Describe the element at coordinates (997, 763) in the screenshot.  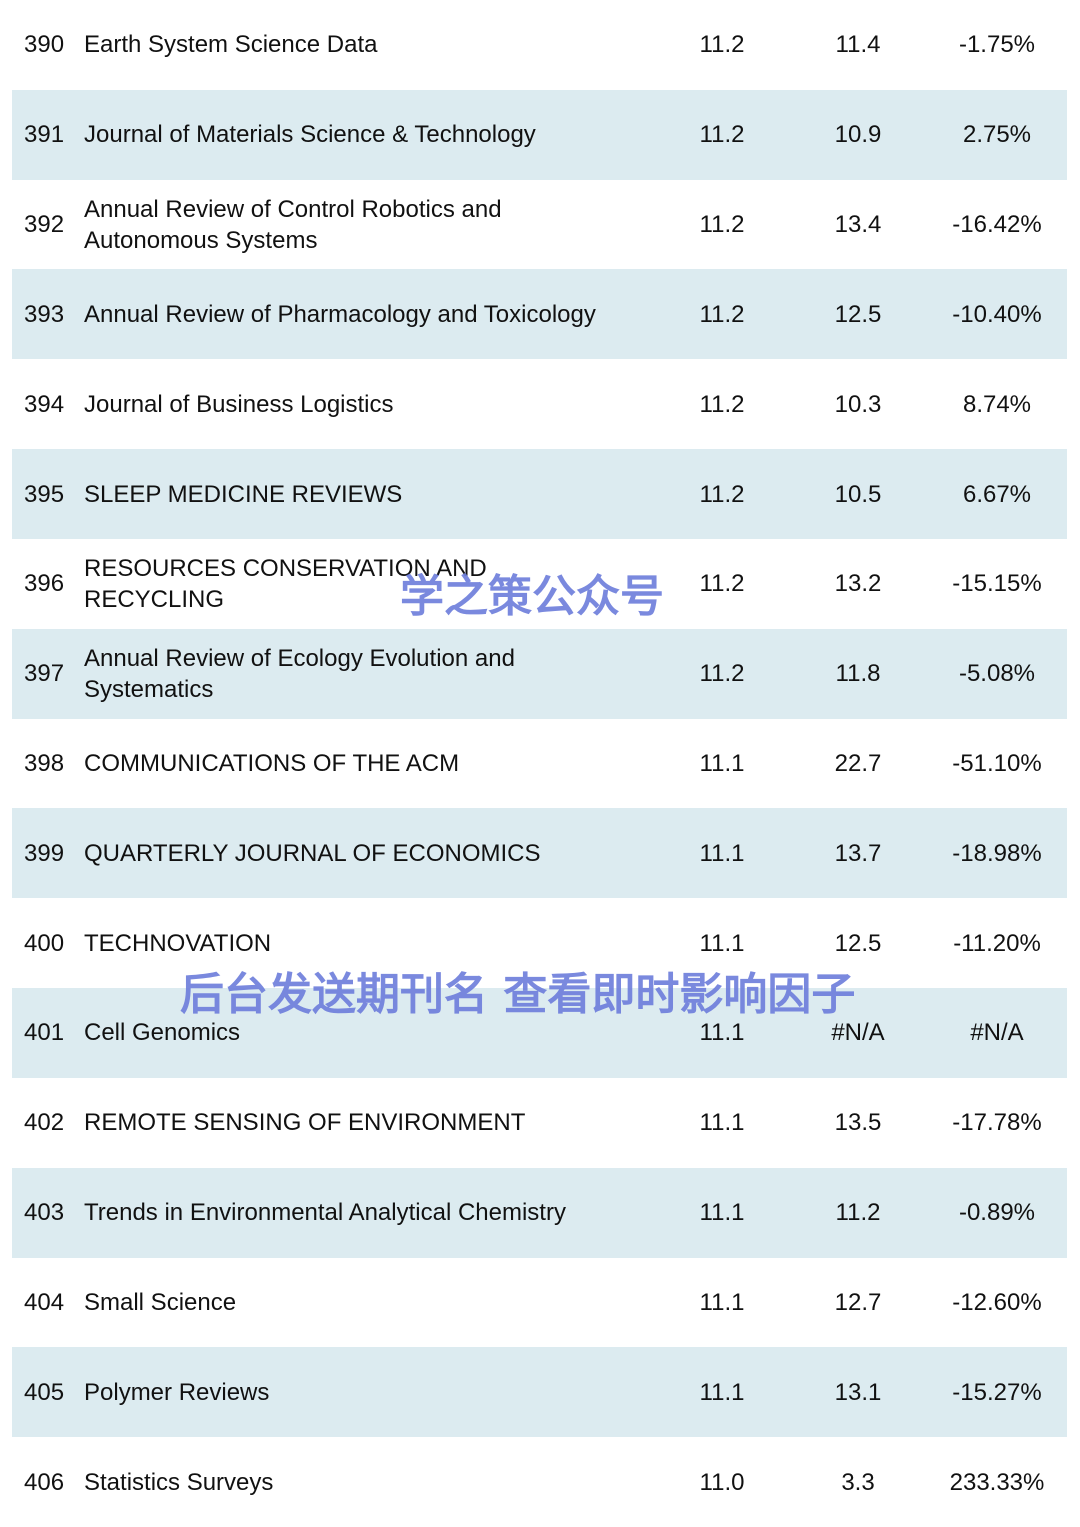
I see `change: -51.10%` at that location.